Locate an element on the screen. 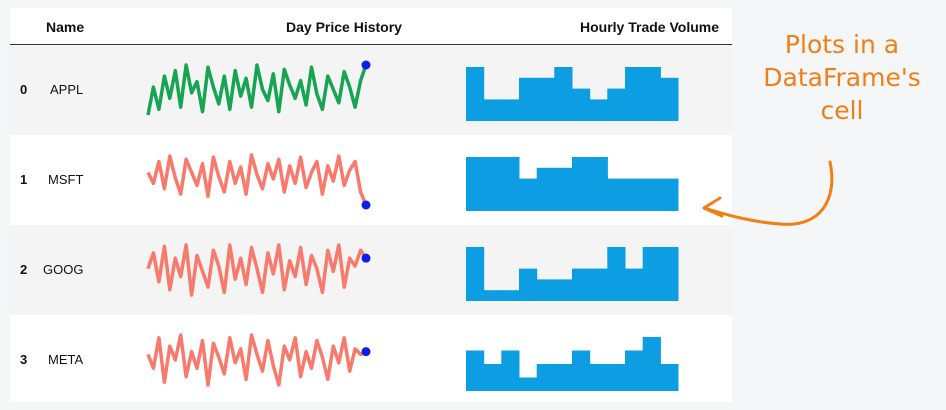 This screenshot has width=946, height=410. row-name: META is located at coordinates (66, 359).